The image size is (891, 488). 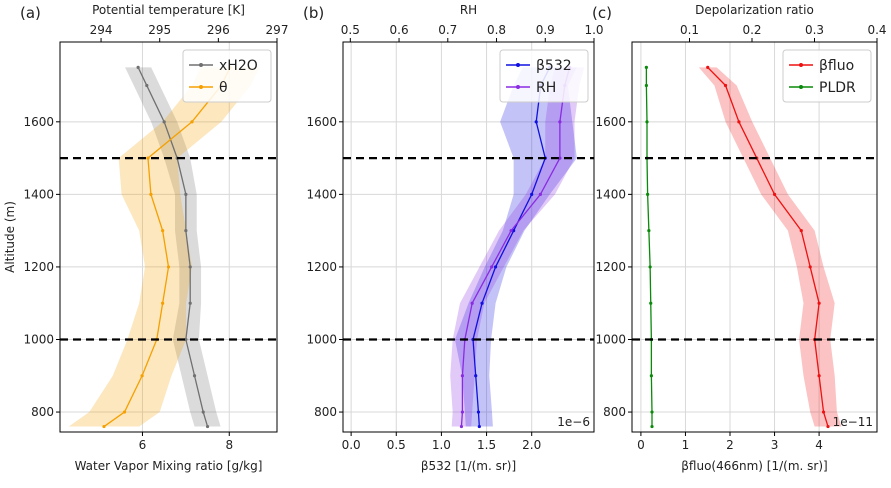 I want to click on y-tick-label: 1000, so click(x=38, y=339).